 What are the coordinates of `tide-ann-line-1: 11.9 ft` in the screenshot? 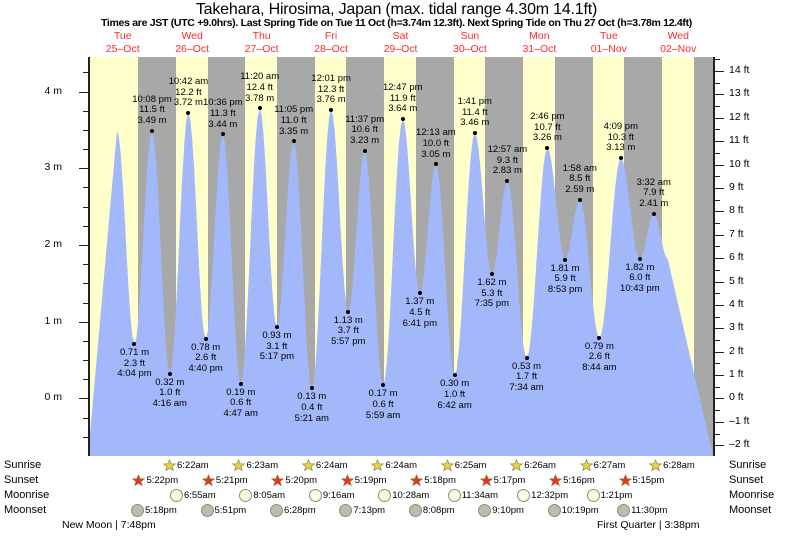 It's located at (402, 98).